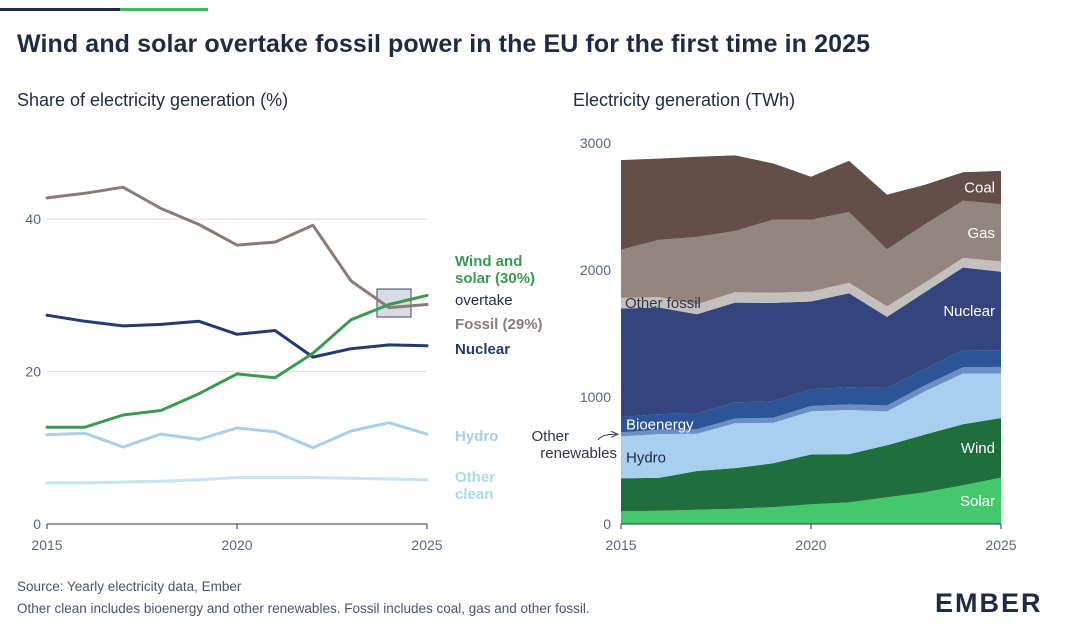 The image size is (1080, 632). I want to click on left-chart-title: Share of electricity generation (%), so click(153, 100).